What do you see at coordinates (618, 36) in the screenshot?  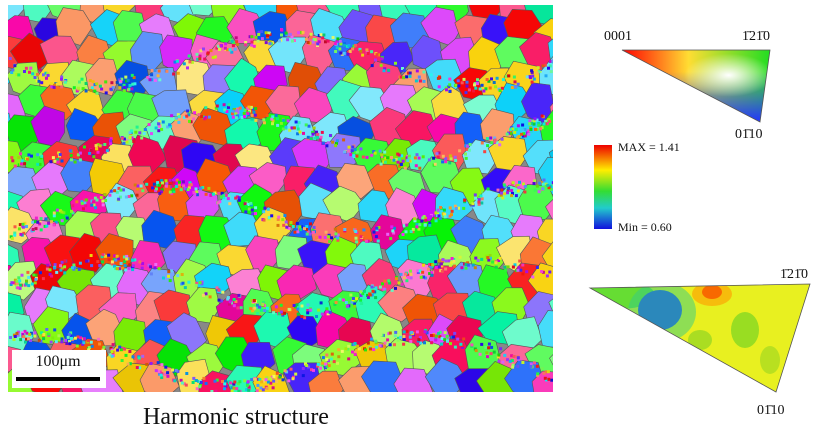 I see `ipf-label: 0001` at bounding box center [618, 36].